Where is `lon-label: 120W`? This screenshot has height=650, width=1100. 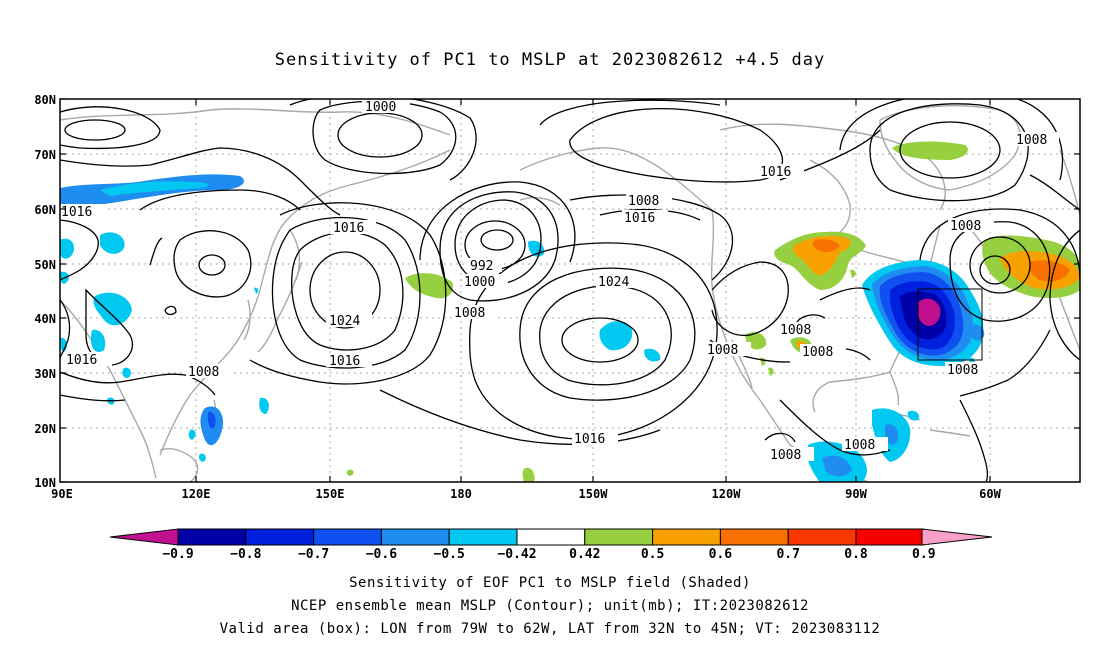 lon-label: 120W is located at coordinates (727, 494).